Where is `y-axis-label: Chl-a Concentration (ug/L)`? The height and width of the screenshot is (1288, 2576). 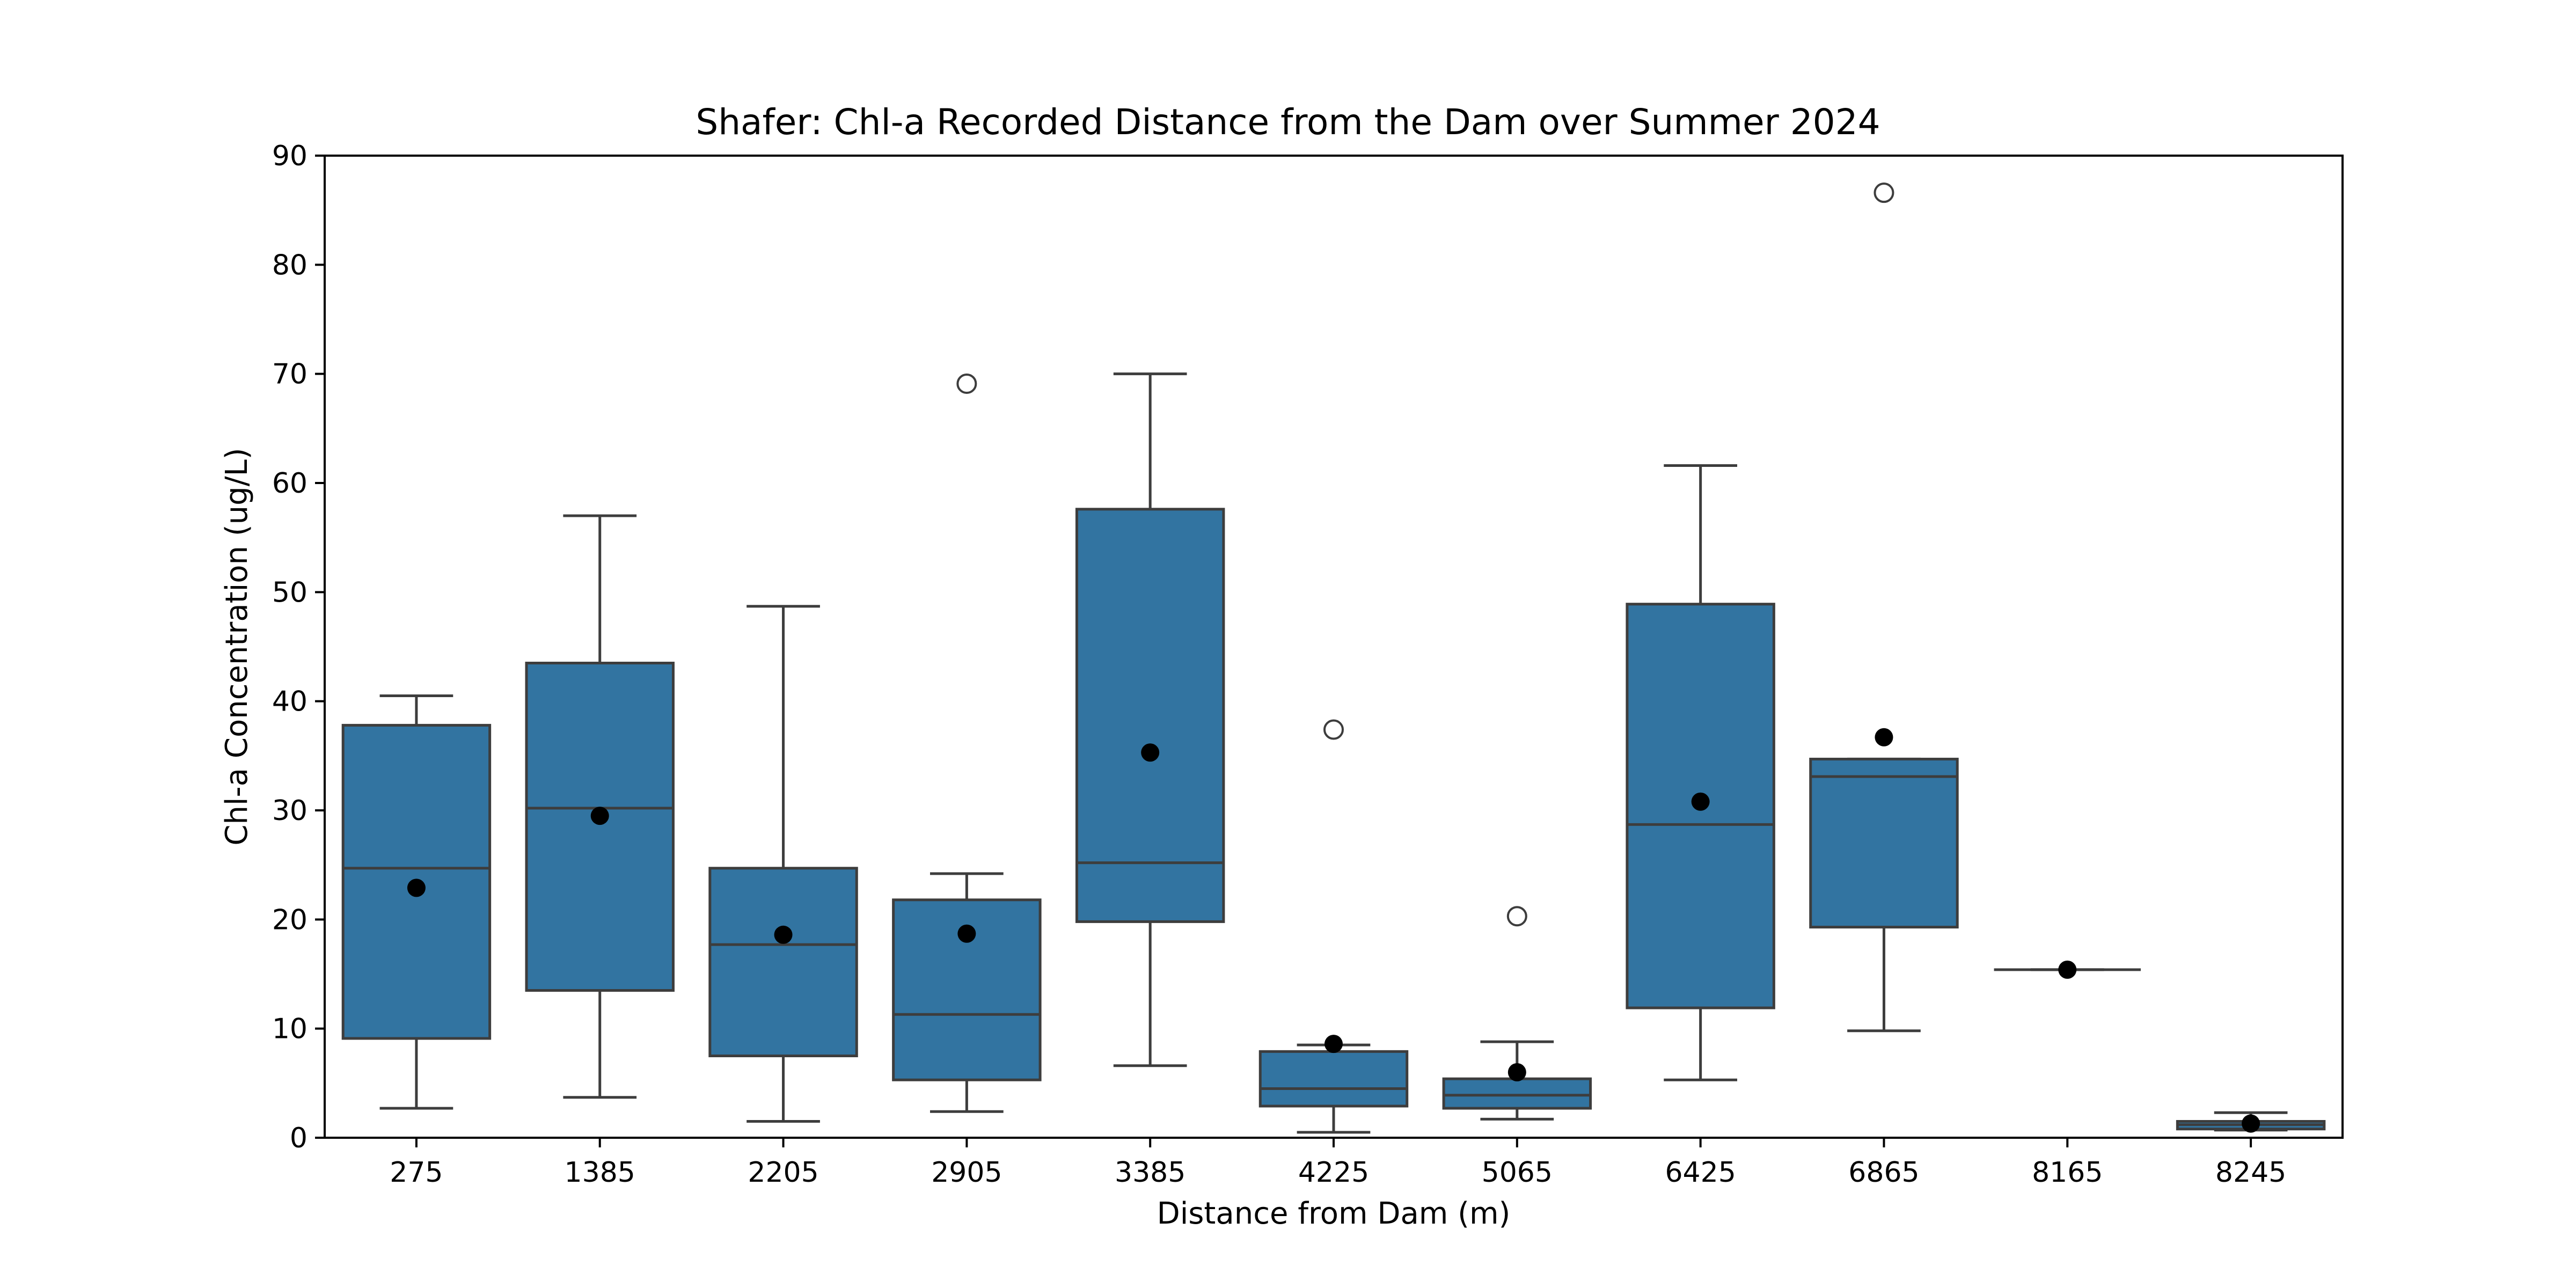
y-axis-label: Chl-a Concentration (ug/L) is located at coordinates (236, 646).